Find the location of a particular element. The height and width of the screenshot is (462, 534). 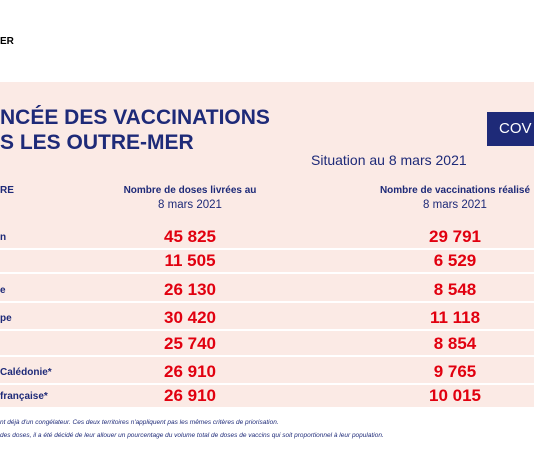

cell-value: 11 118 is located at coordinates (455, 317).